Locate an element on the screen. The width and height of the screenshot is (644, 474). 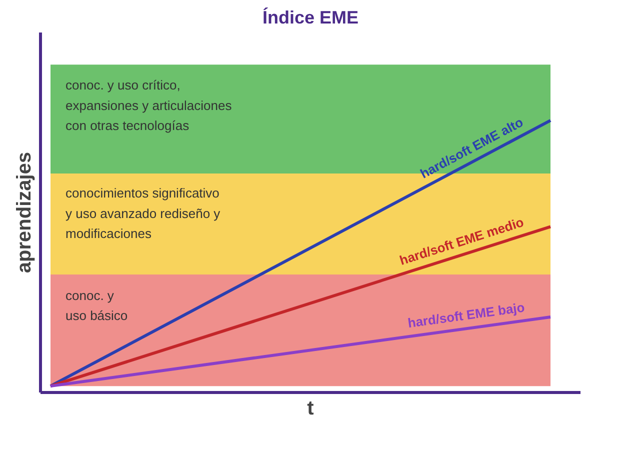
text: hard/soft EME bajo is located at coordinates (466, 315).